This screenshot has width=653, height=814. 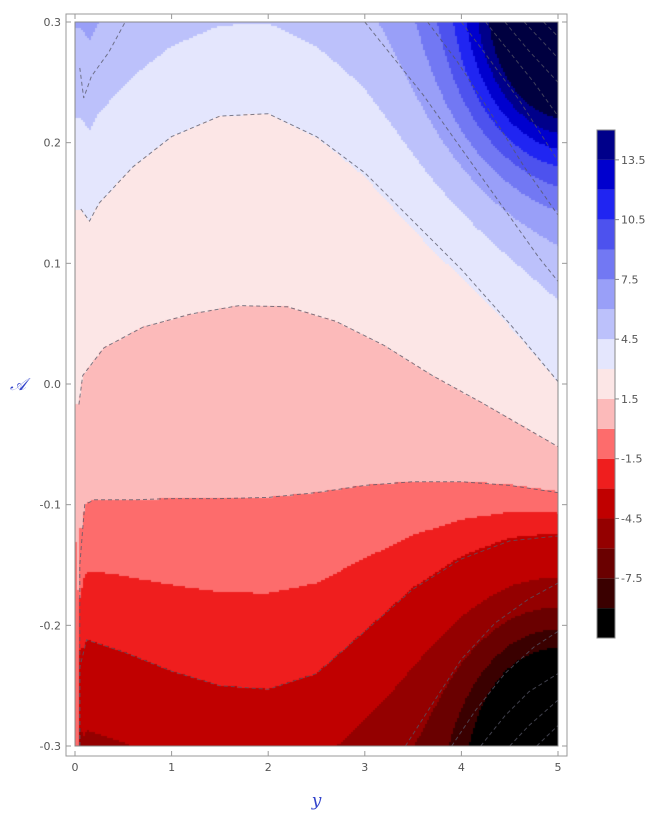 What do you see at coordinates (50, 505) in the screenshot?
I see `y-tick-label: -0.1` at bounding box center [50, 505].